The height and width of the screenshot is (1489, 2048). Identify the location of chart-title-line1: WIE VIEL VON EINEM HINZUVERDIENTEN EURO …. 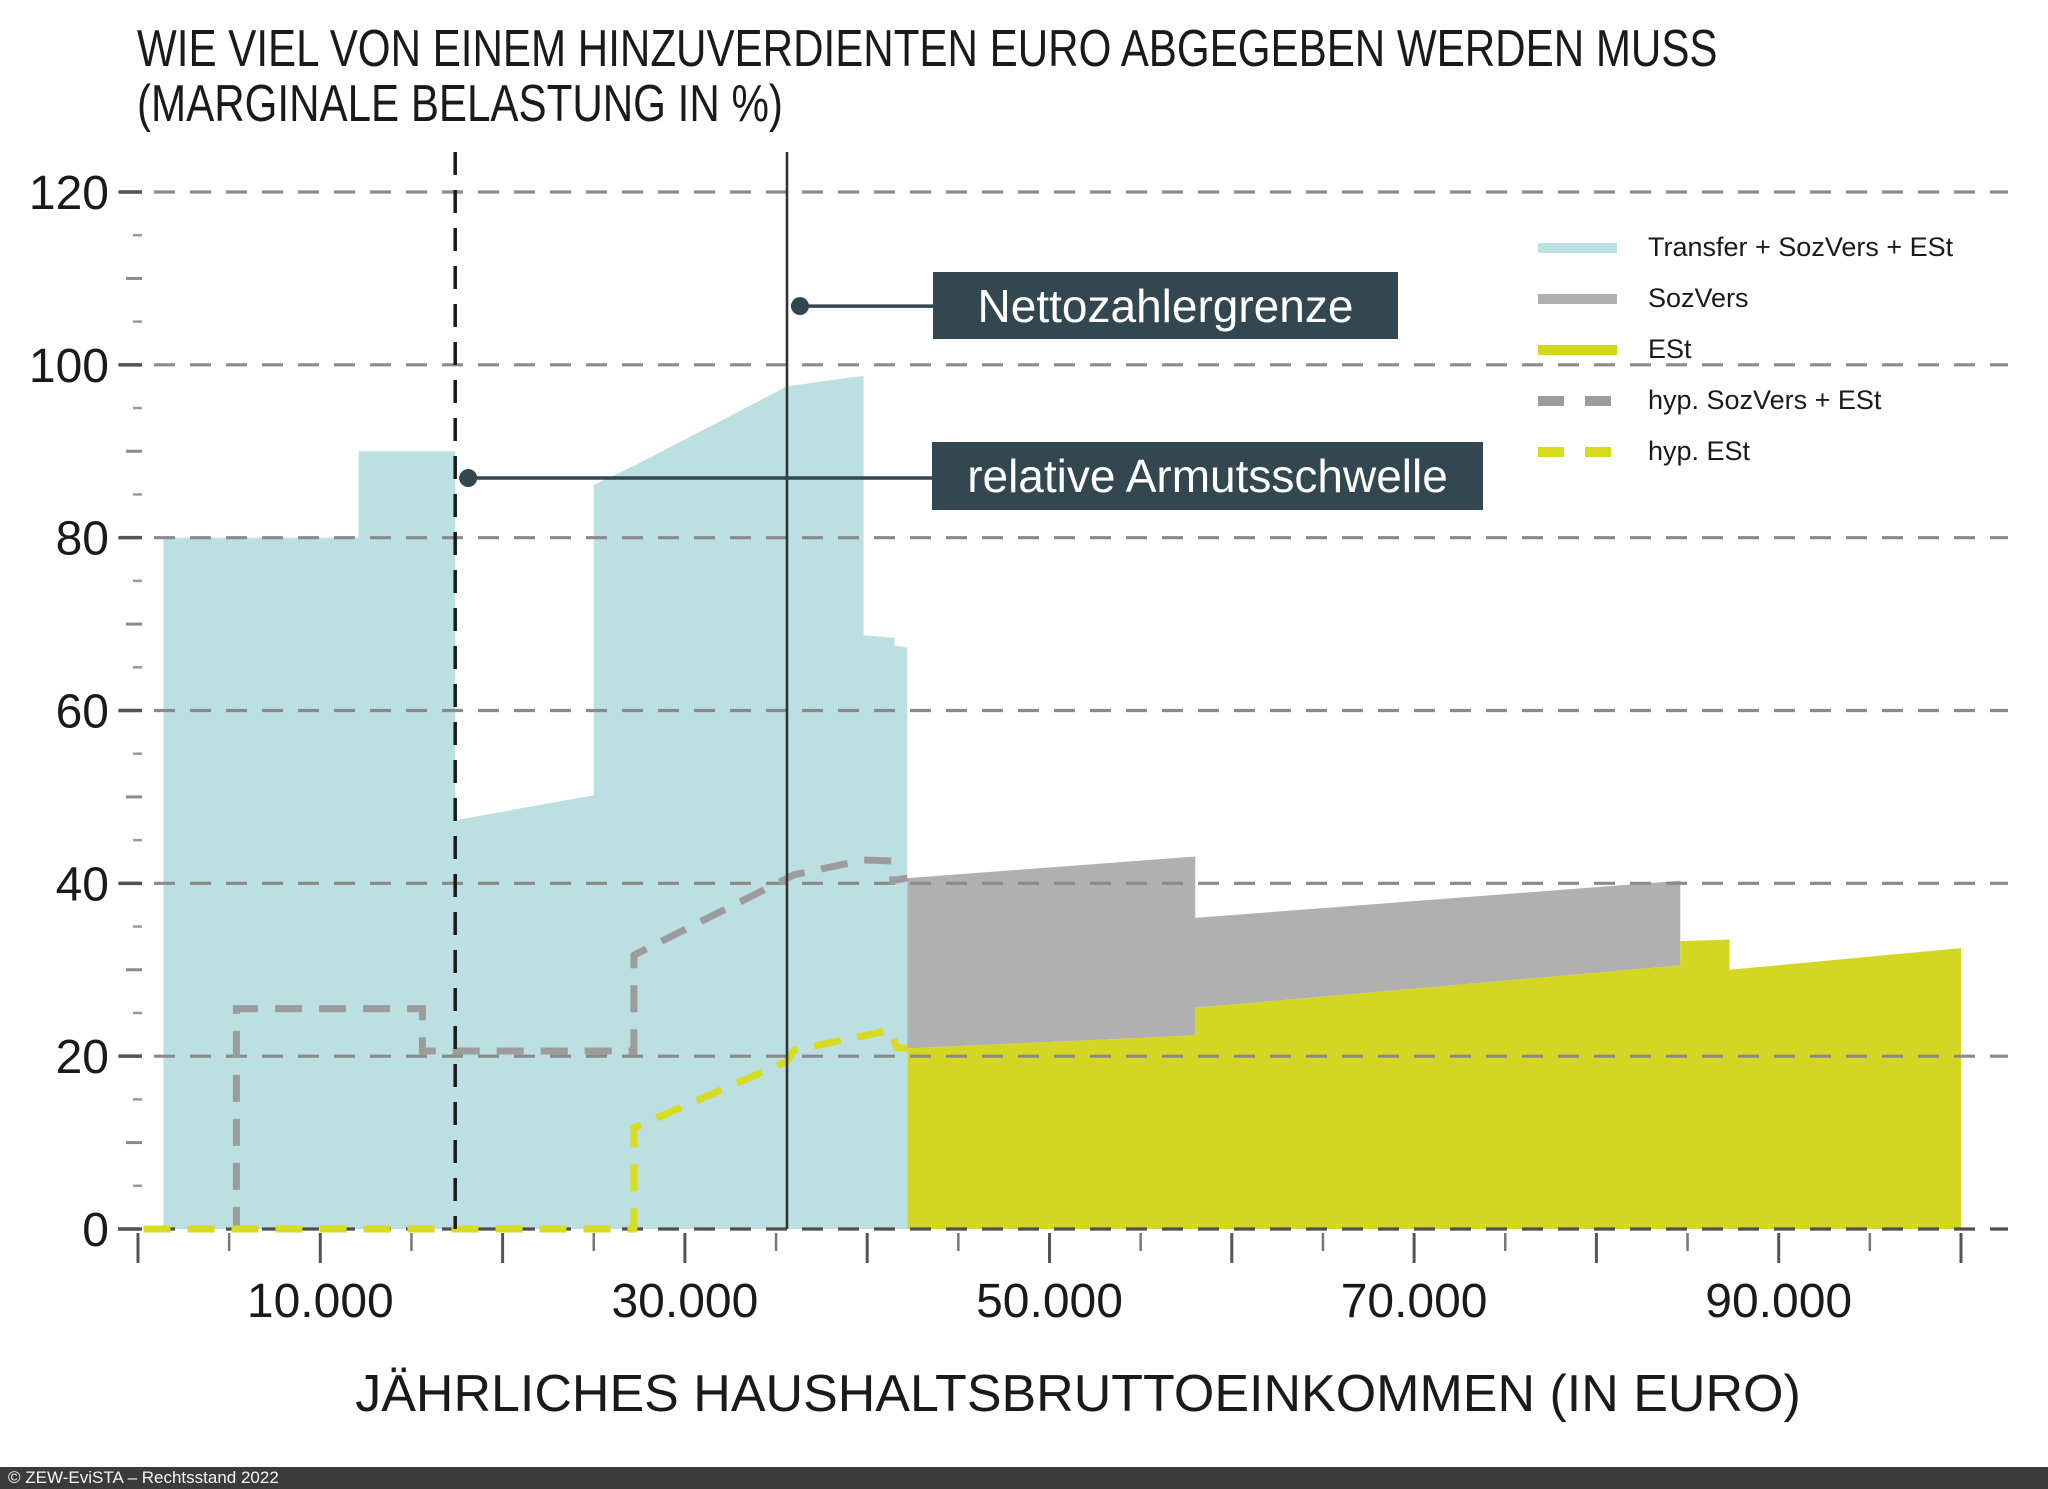
(927, 49).